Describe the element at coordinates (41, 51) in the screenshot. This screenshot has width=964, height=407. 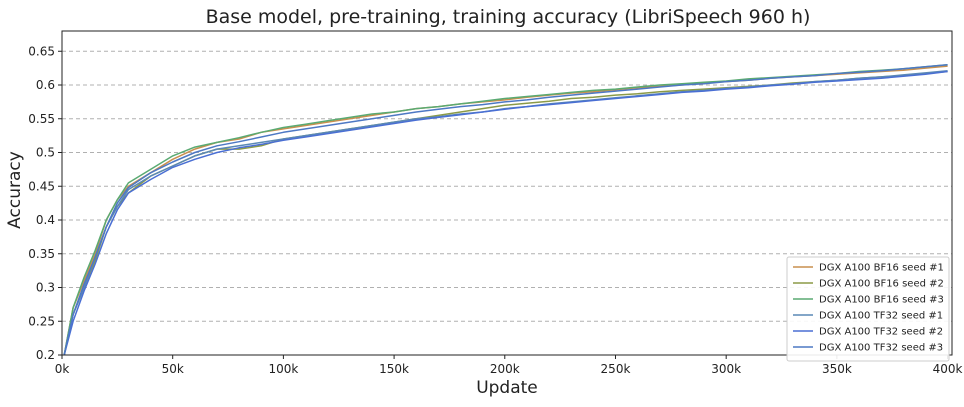
I see `y-tick-label: 0.65` at that location.